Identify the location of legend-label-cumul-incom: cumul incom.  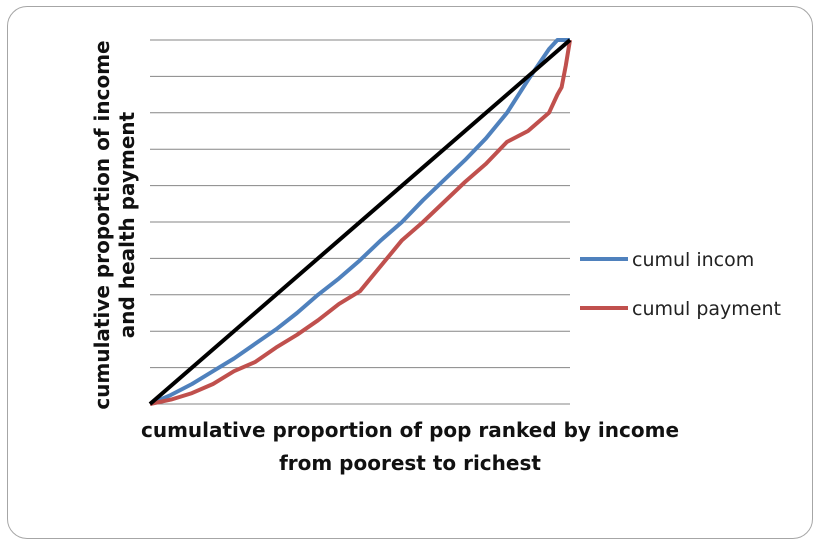
(693, 260).